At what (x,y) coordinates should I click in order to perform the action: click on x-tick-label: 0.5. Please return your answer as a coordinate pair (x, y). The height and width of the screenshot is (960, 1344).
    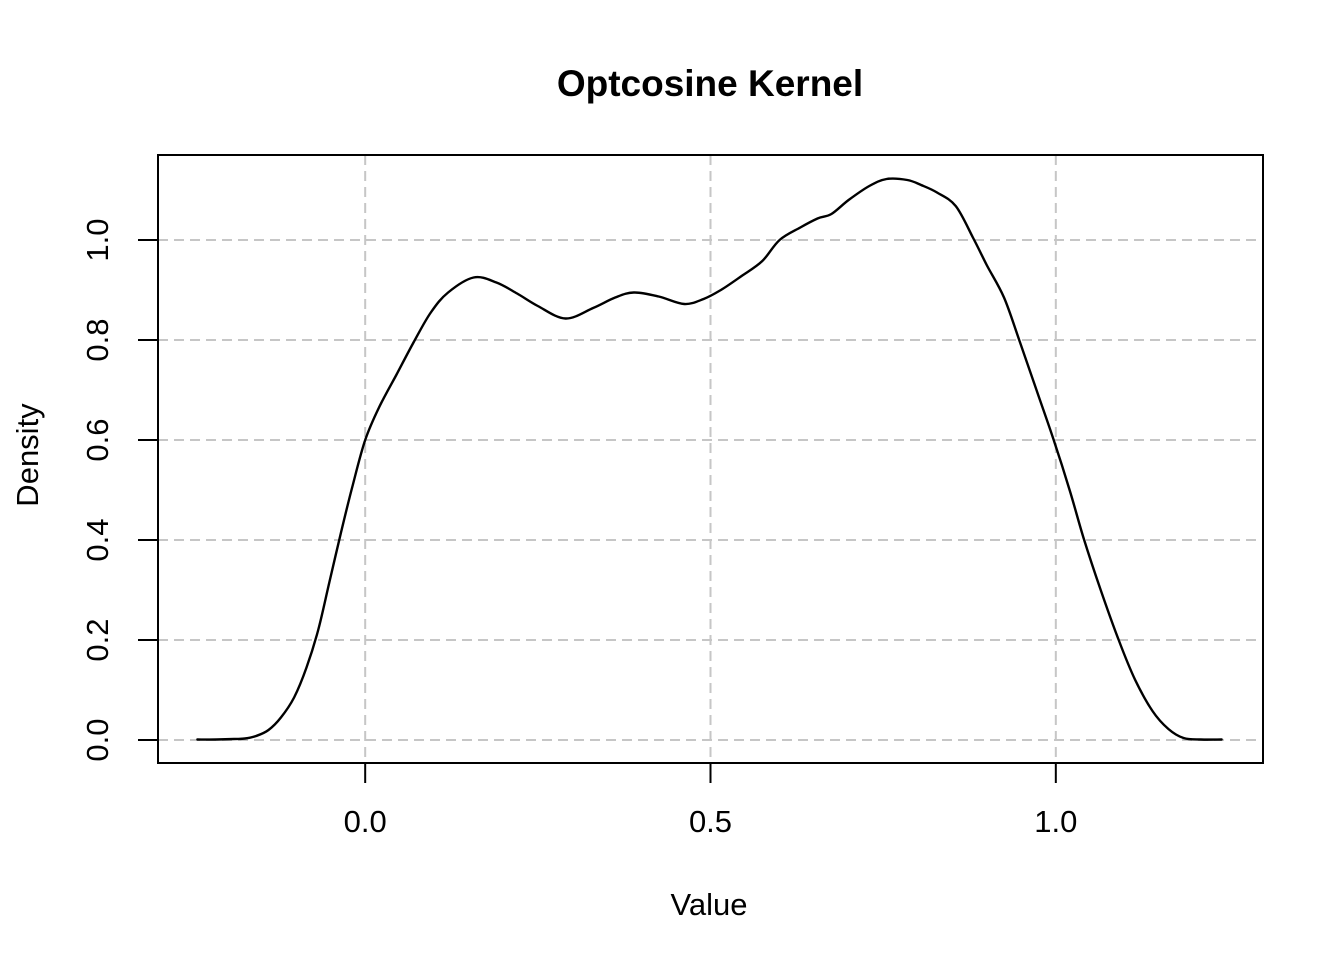
    Looking at the image, I should click on (710, 821).